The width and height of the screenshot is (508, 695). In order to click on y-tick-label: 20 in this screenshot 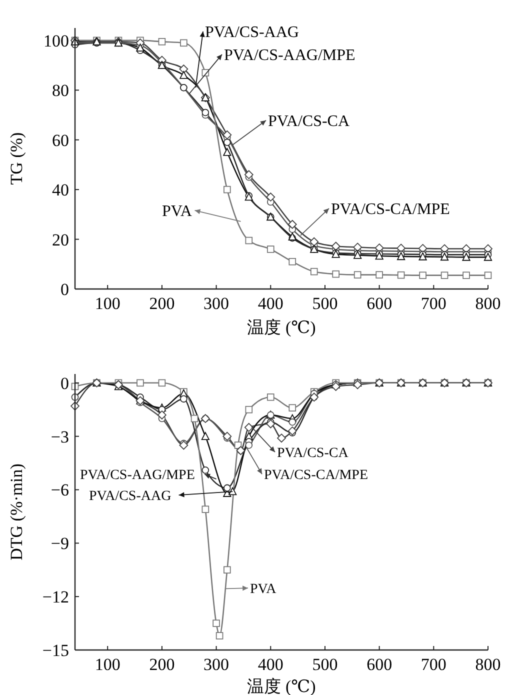, I will do `click(60, 240)`.